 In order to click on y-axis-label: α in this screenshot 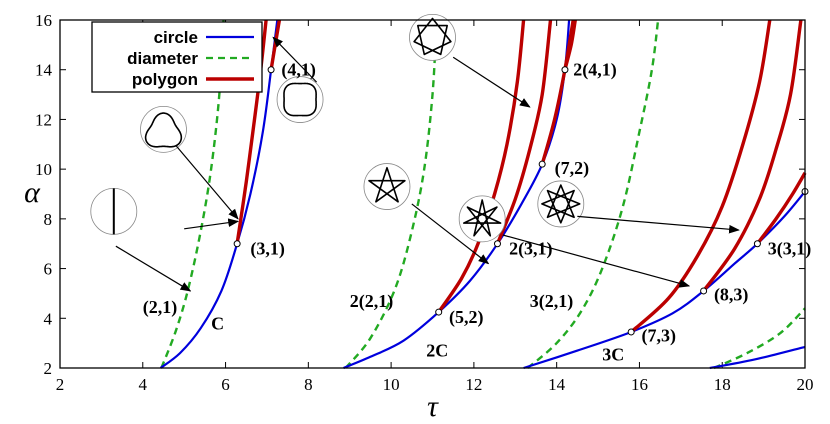, I will do `click(32, 192)`.